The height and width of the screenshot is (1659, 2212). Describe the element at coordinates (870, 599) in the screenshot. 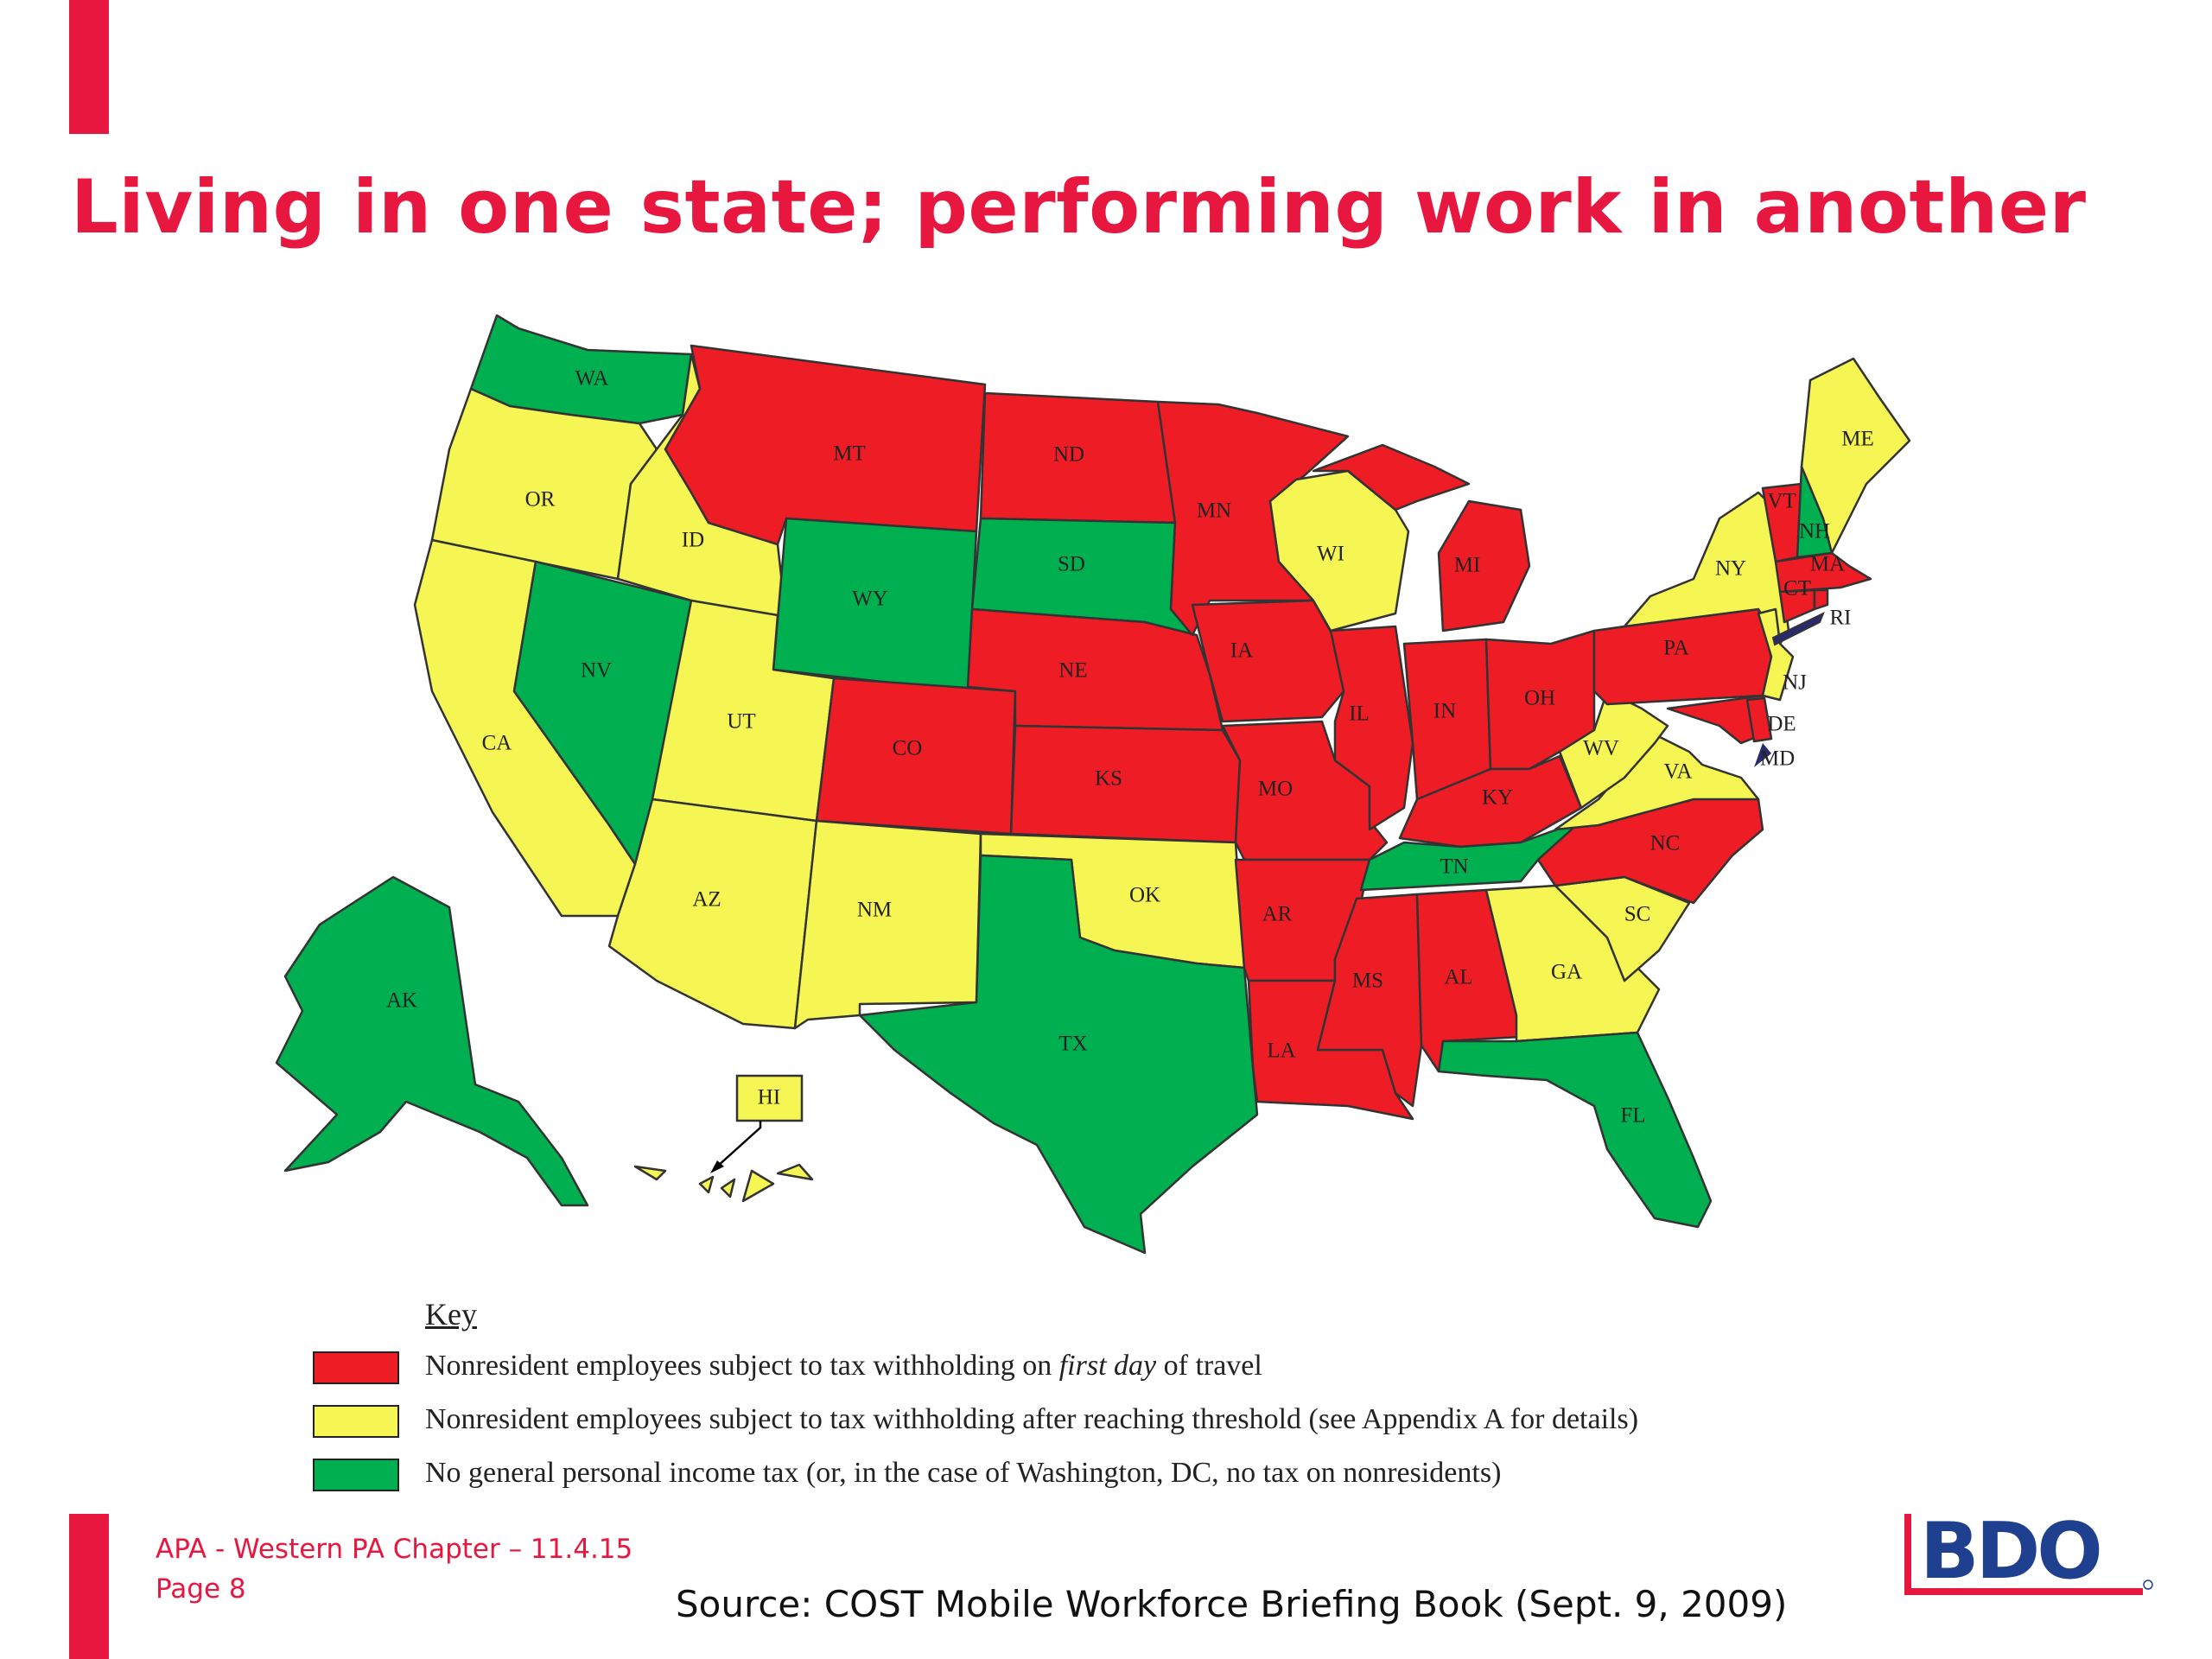

I see `state-label-wy: WY` at that location.